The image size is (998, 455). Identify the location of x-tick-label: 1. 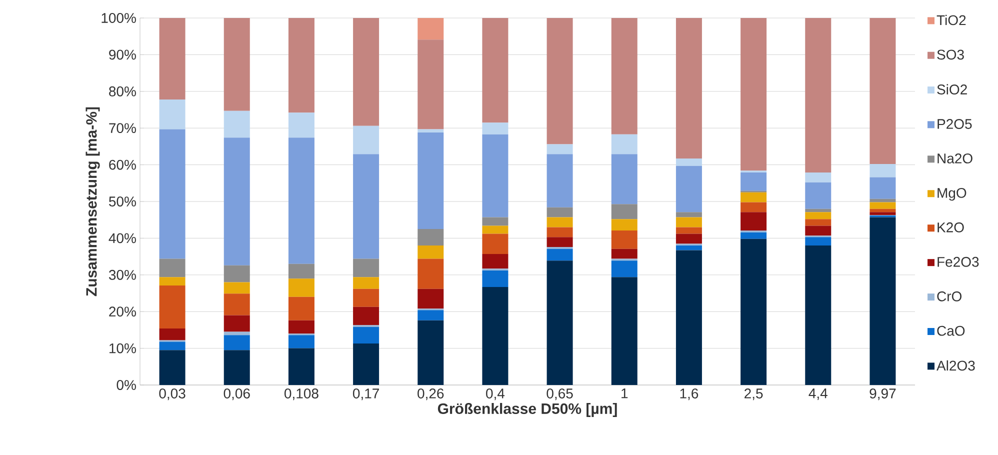
(625, 393).